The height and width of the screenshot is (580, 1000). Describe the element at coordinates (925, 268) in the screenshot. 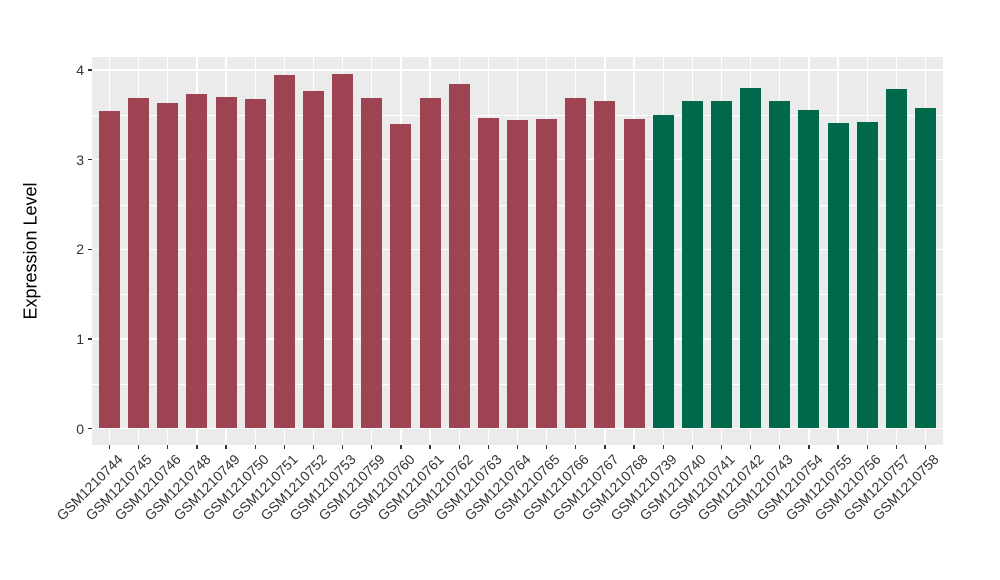

I see `bar-GSM1210758` at that location.